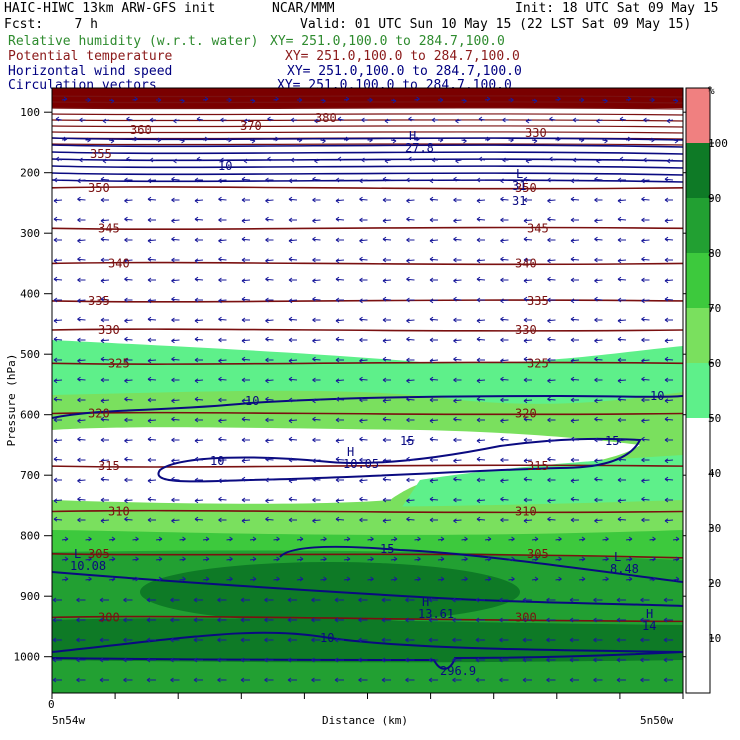 Image resolution: width=740 pixels, height=740 pixels. Describe the element at coordinates (367, 228) in the screenshot. I see `theta-contour-line` at that location.